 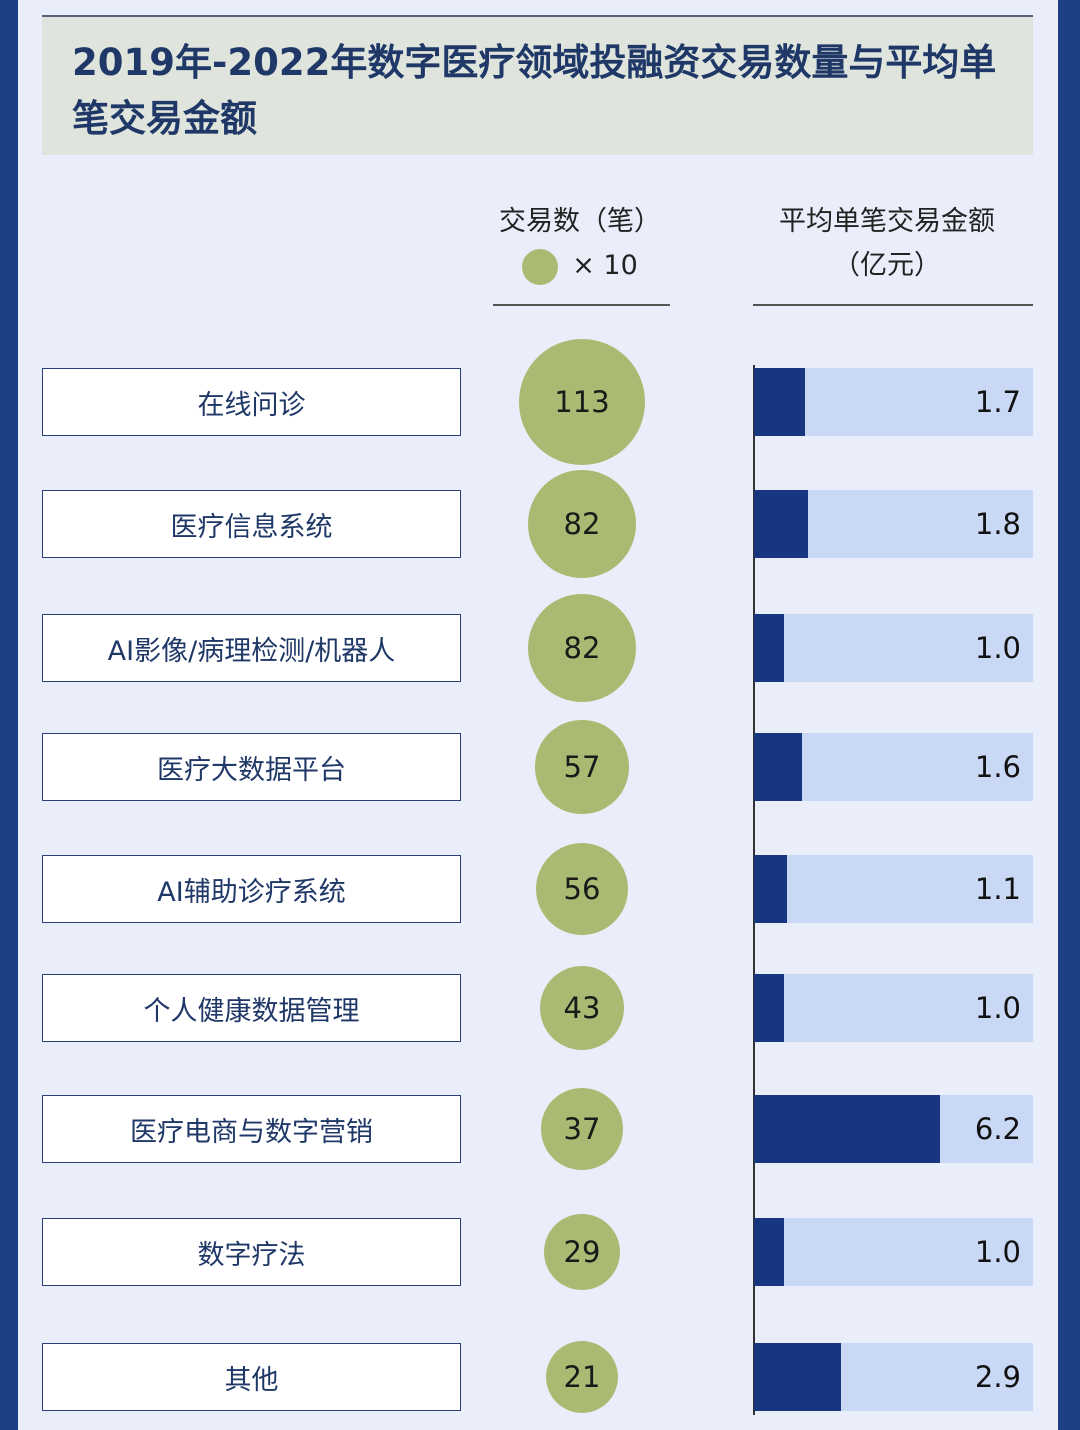 What do you see at coordinates (251, 1008) in the screenshot?
I see `category-label: 个人健康数据管理` at bounding box center [251, 1008].